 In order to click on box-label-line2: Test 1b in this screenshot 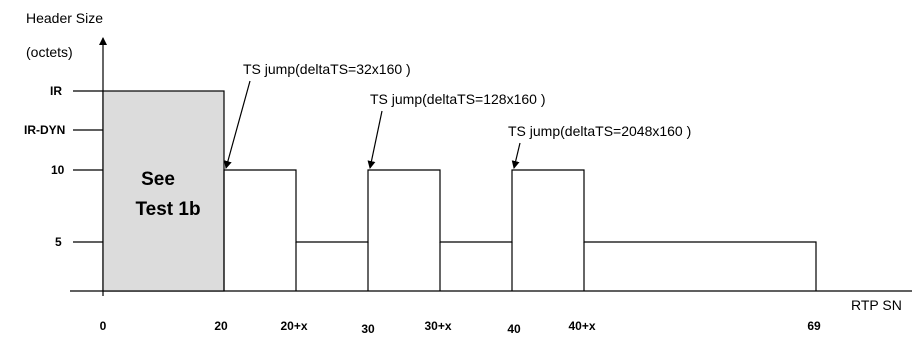, I will do `click(167, 209)`.